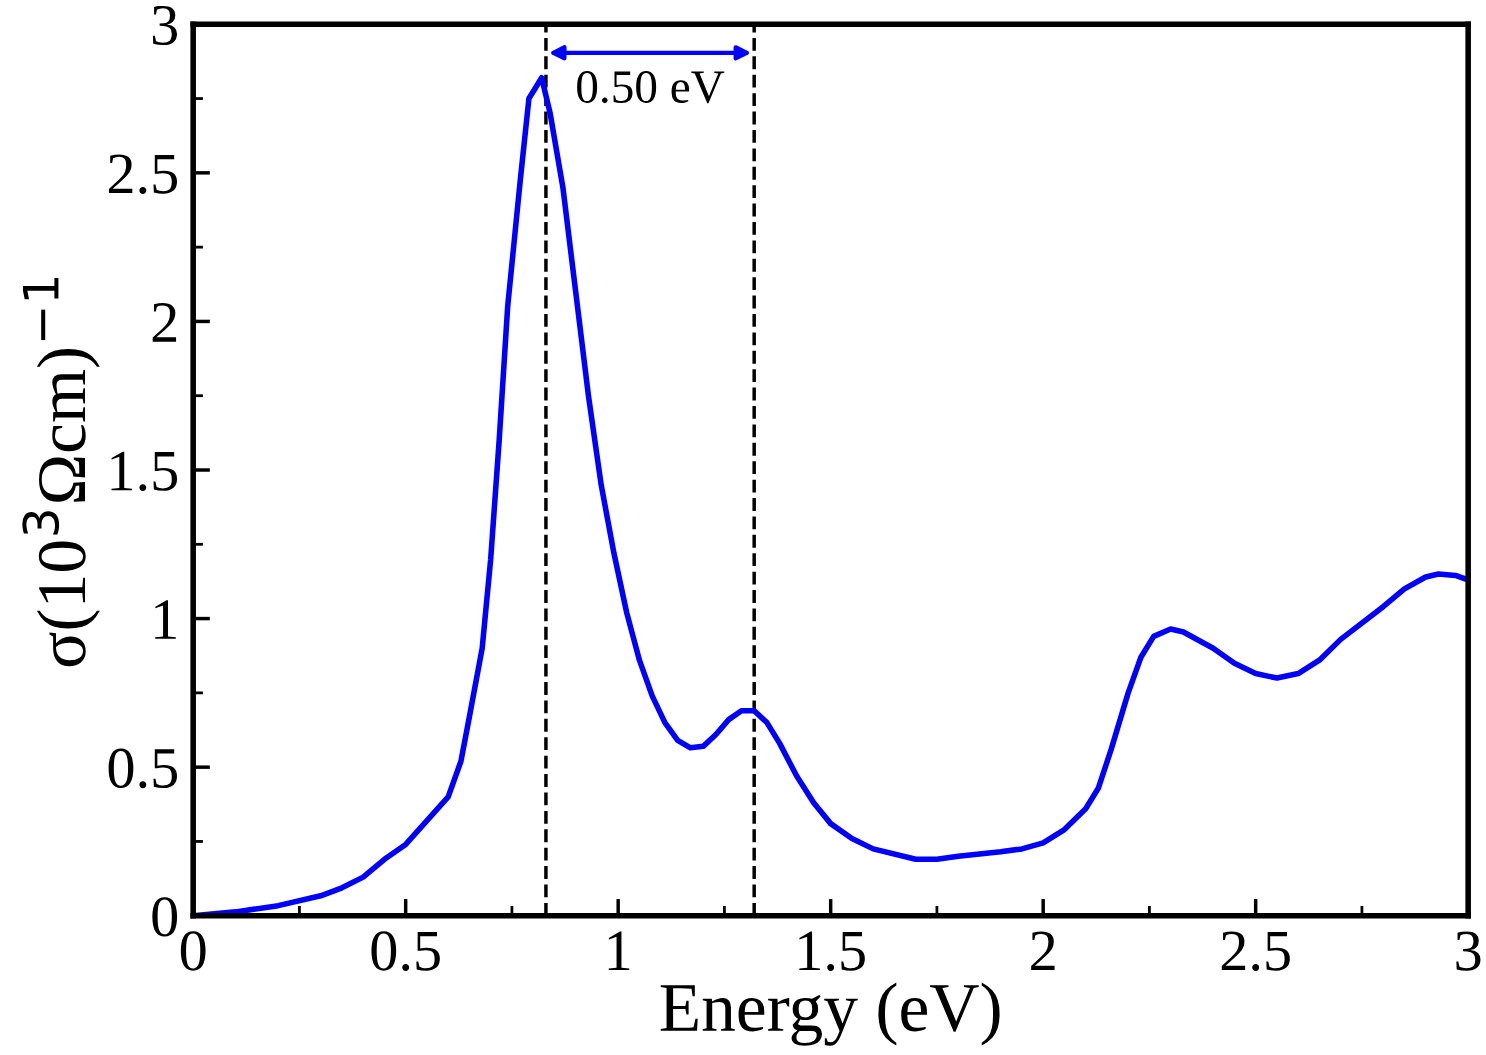 This screenshot has height=1055, width=1486. I want to click on x-tick-label: 1, so click(619, 951).